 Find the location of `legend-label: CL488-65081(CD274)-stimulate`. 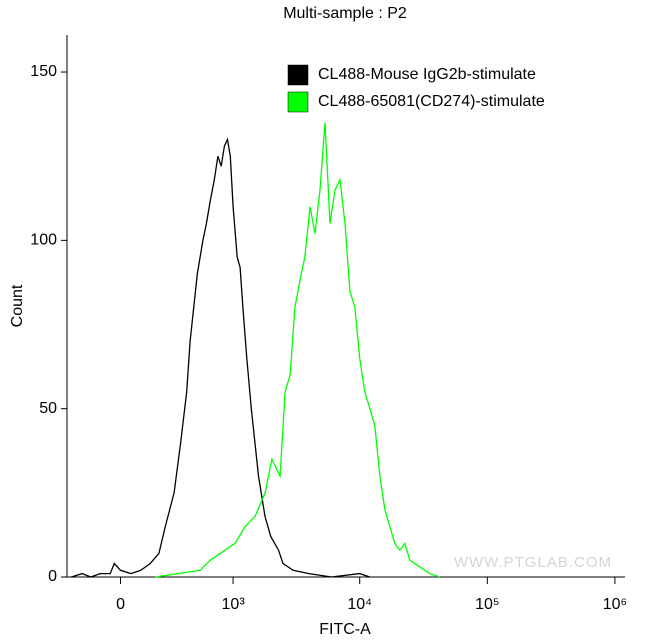

legend-label: CL488-65081(CD274)-stimulate is located at coordinates (431, 101).